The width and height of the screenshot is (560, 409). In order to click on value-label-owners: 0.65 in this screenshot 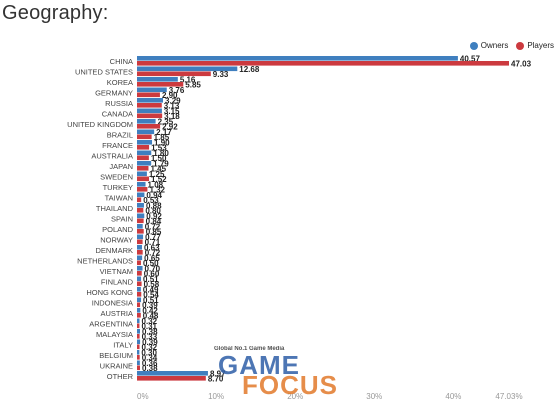, I will do `click(152, 258)`.